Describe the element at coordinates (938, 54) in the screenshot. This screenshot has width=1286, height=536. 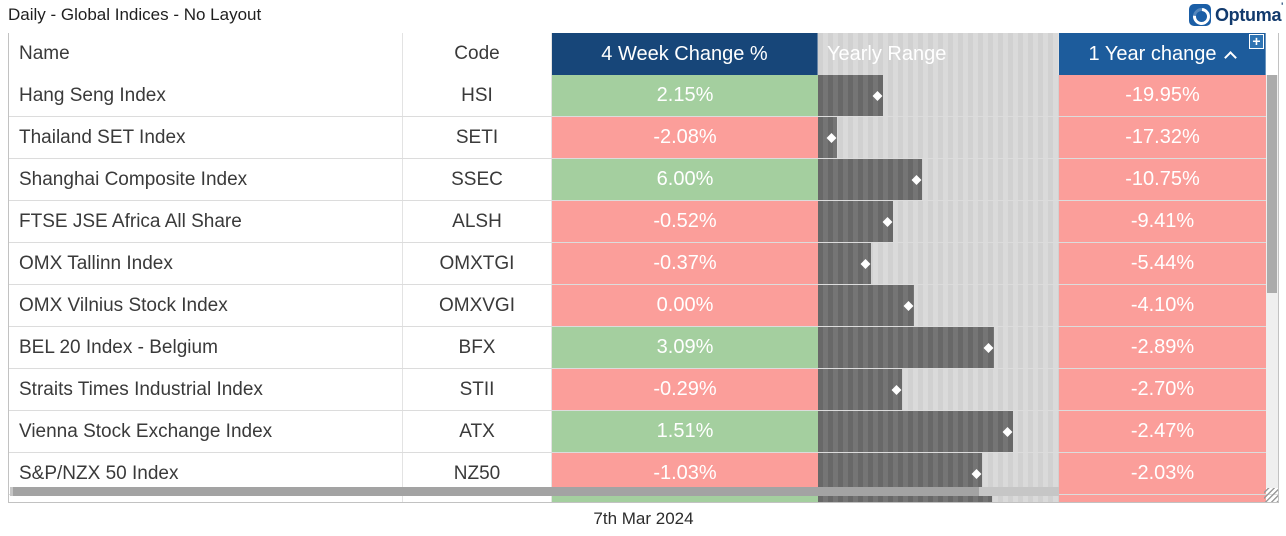
I see `column-header-yearly-range: Yearly Range` at that location.